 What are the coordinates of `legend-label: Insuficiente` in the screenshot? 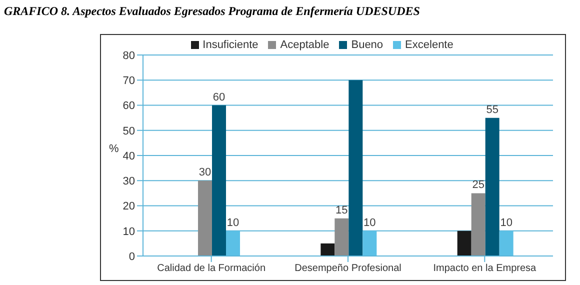 It's located at (230, 45).